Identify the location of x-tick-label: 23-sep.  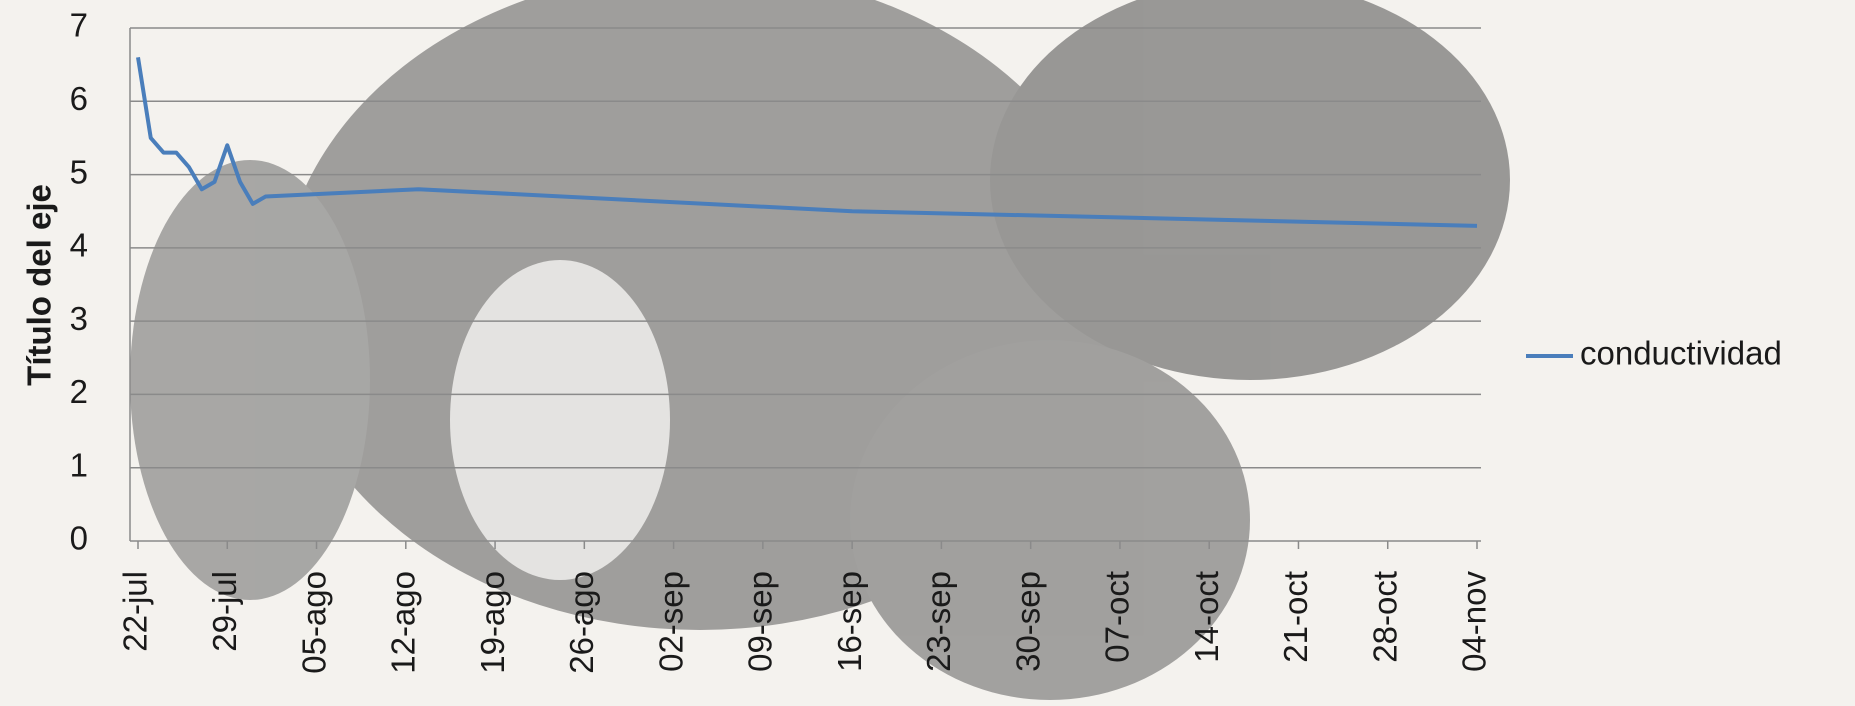
(938, 621).